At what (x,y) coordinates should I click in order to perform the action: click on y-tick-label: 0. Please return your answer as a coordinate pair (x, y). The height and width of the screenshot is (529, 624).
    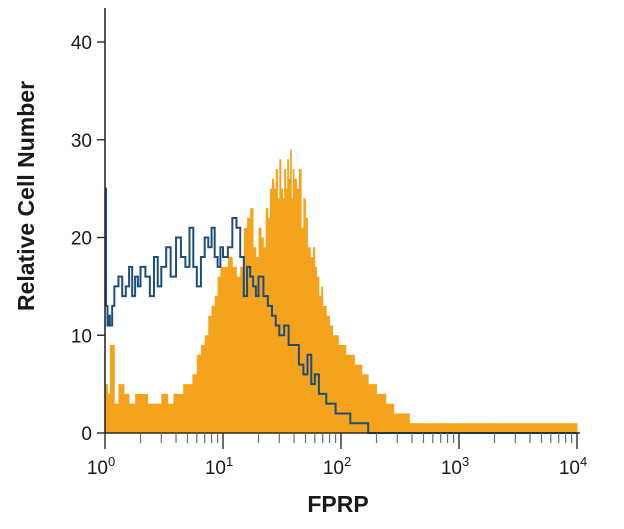
    Looking at the image, I should click on (86, 434).